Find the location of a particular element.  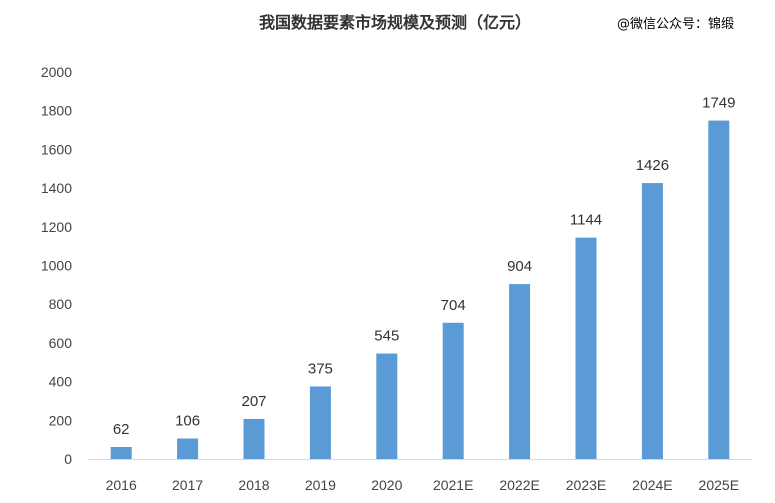

y-tick-label: 600 is located at coordinates (61, 343).